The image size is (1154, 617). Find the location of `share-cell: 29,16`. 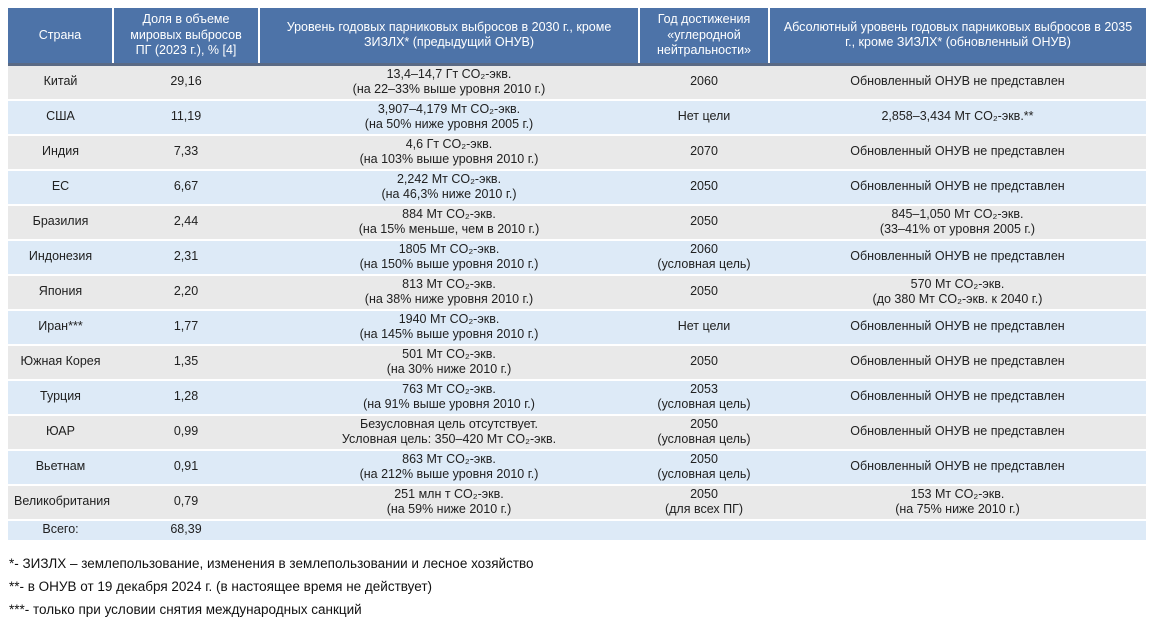

share-cell: 29,16 is located at coordinates (186, 82).